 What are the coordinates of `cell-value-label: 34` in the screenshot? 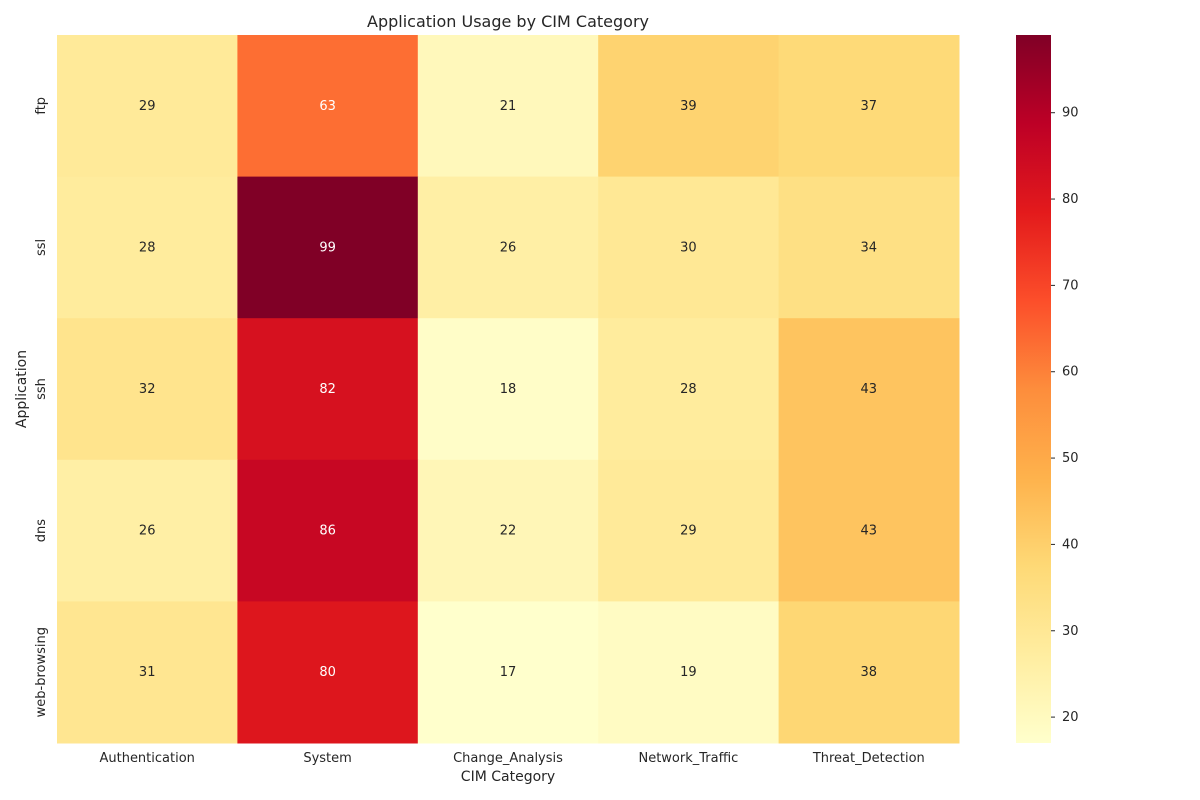 It's located at (869, 247).